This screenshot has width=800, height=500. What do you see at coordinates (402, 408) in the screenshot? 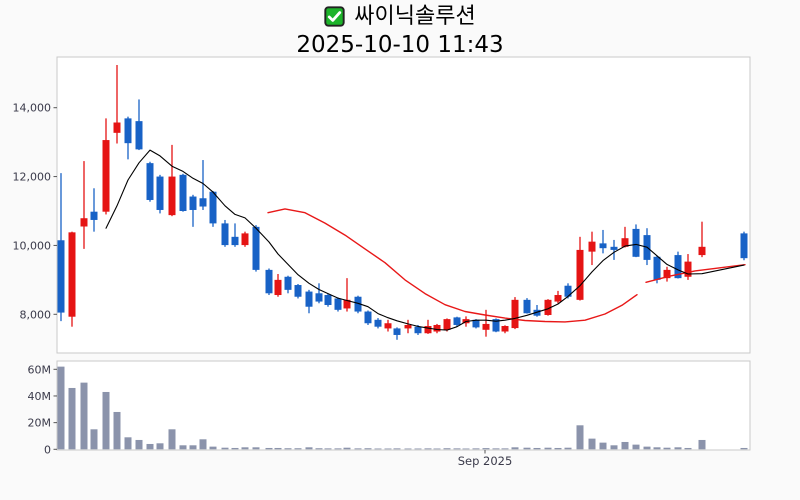
I see `volume-bars-group` at bounding box center [402, 408].